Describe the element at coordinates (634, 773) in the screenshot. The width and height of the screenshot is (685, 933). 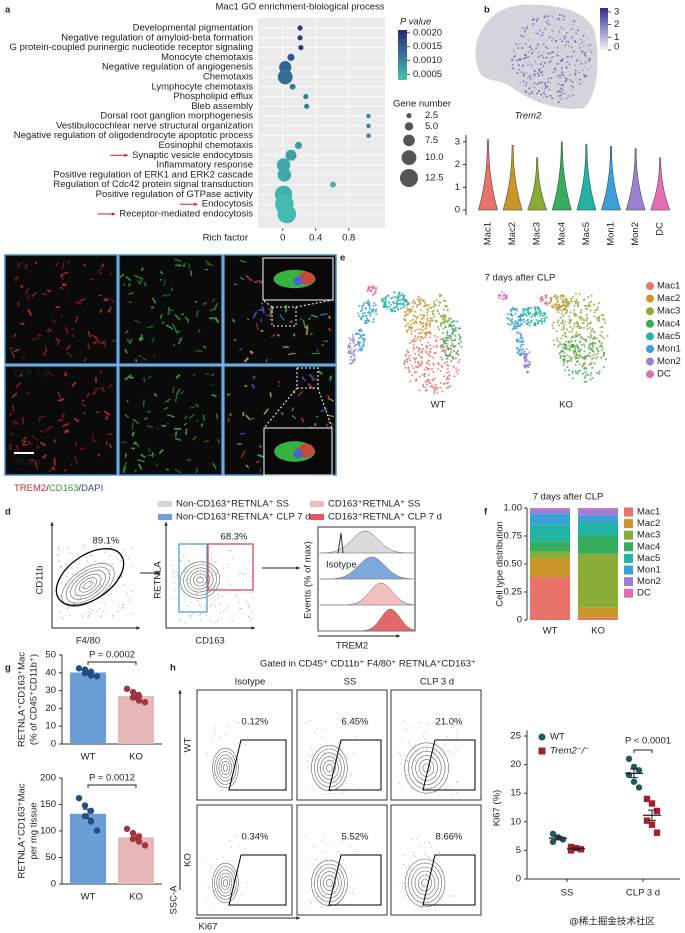
I see `error-bar` at that location.